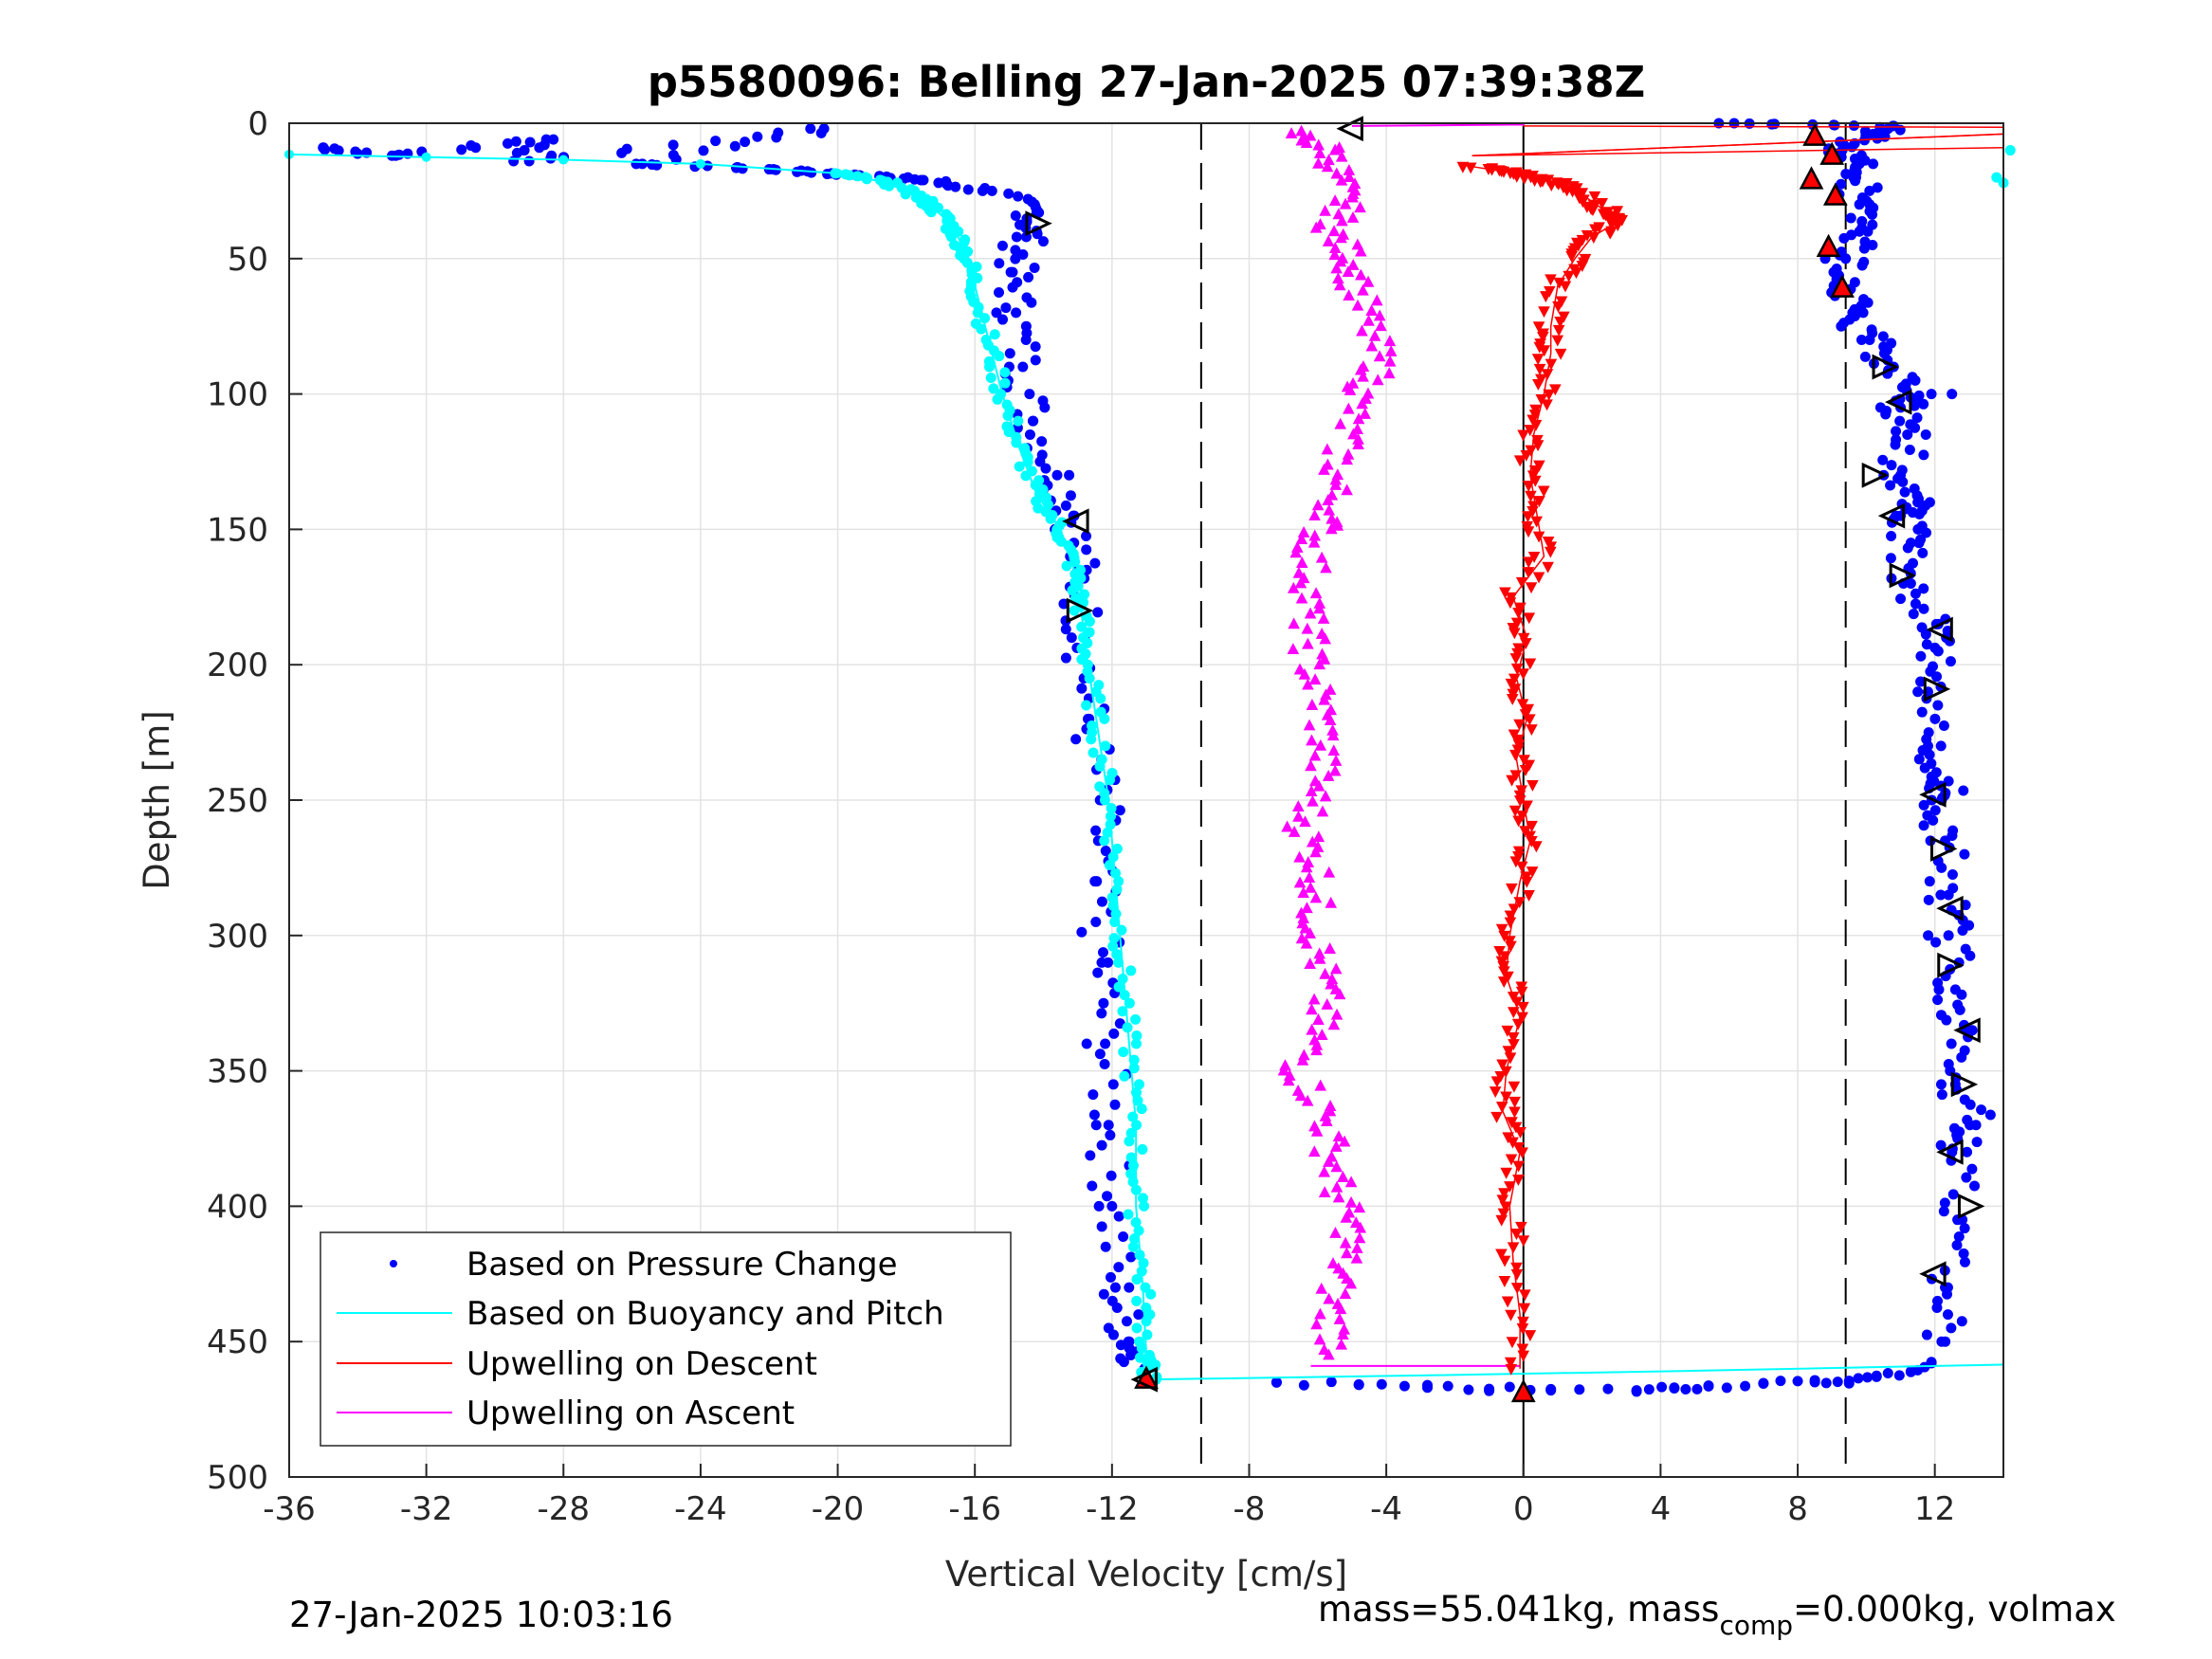  I want to click on x-tick-label-4: -20, so click(838, 1509).